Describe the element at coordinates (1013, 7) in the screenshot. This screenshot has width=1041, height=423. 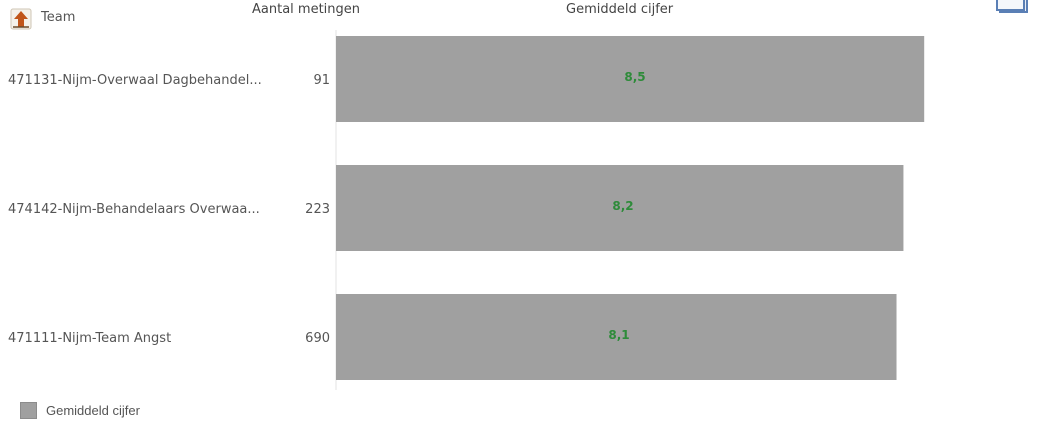
I see `window-icon` at that location.